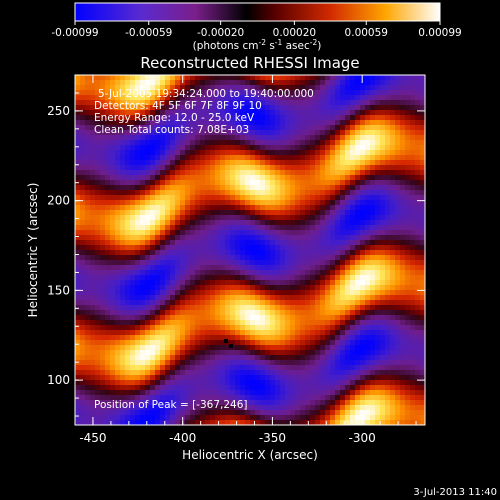  Describe the element at coordinates (455, 492) in the screenshot. I see `footer-date: 3-Jul-2013 11:40` at that location.